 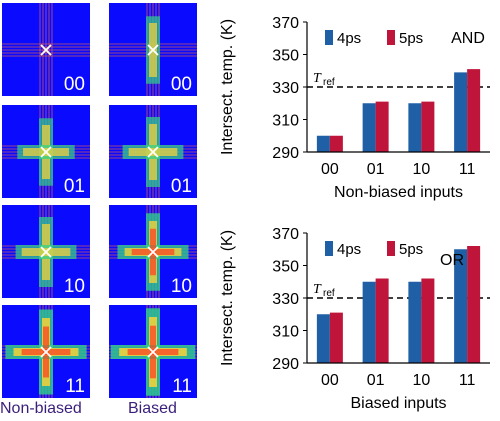 I want to click on nonbiased-column-label: Non-biased, so click(x=41, y=408).